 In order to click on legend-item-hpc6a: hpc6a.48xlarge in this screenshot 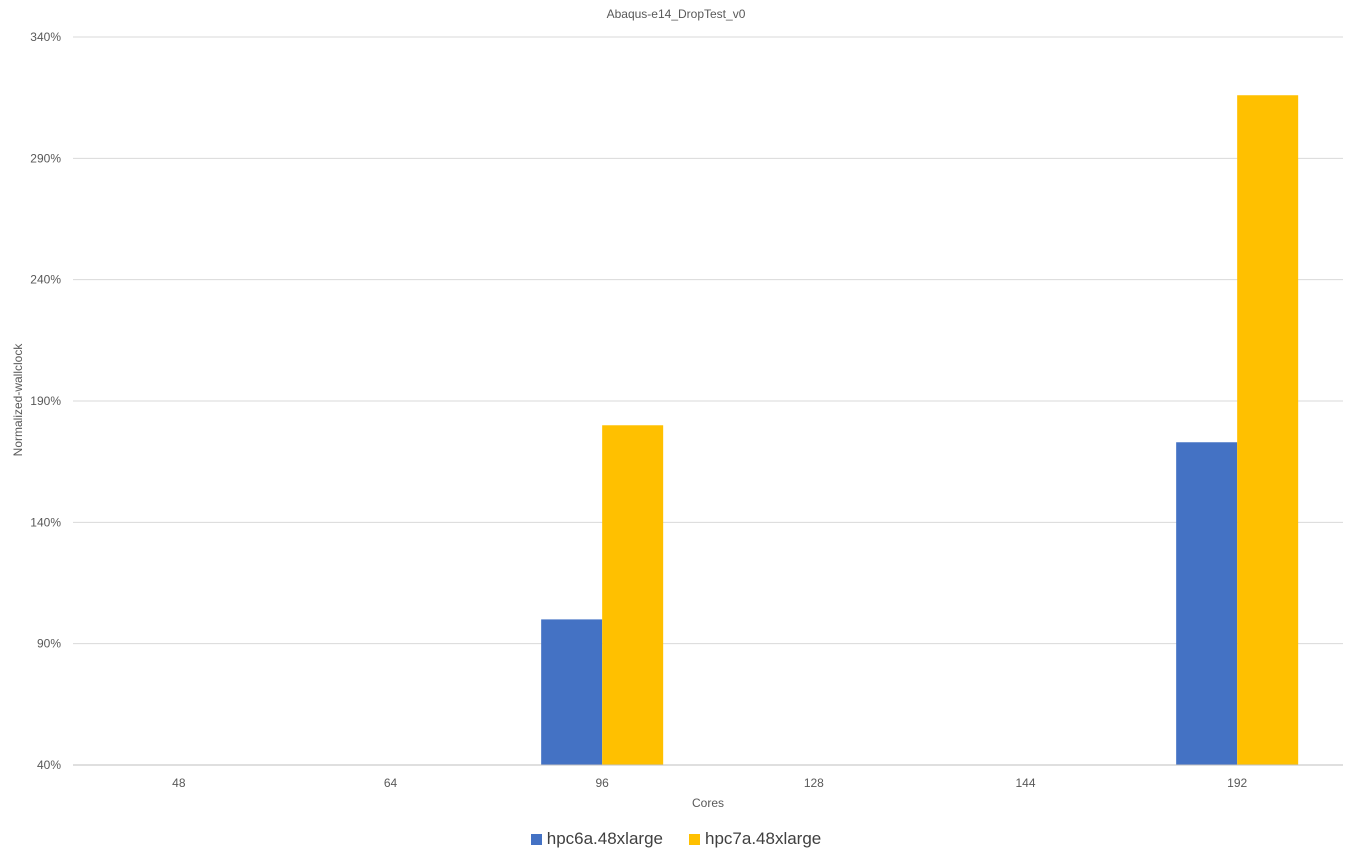, I will do `click(596, 839)`.